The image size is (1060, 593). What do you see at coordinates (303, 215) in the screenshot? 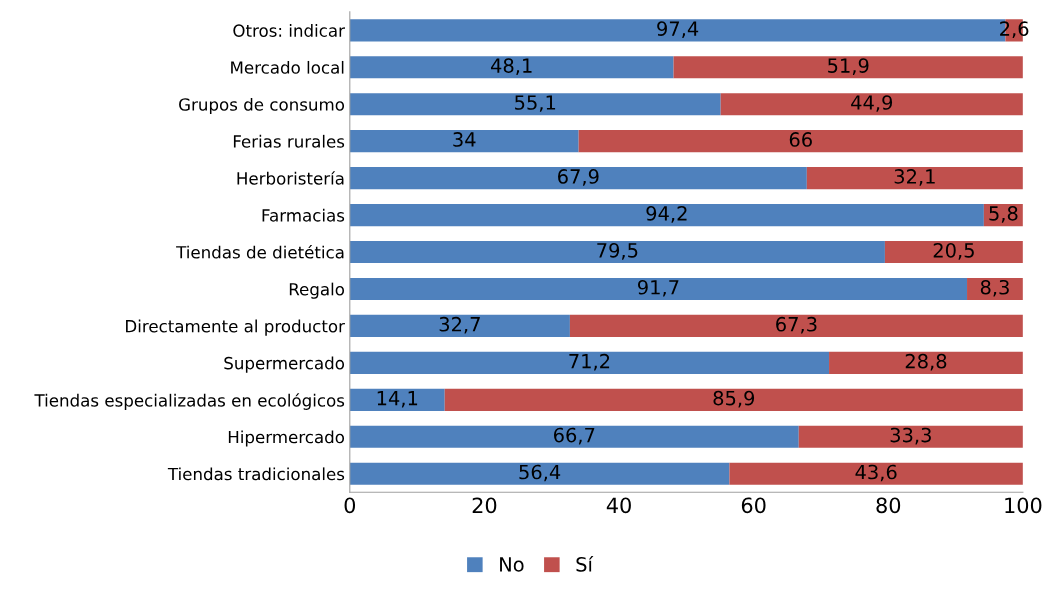
I see `y-tick-label: Farmacias` at bounding box center [303, 215].